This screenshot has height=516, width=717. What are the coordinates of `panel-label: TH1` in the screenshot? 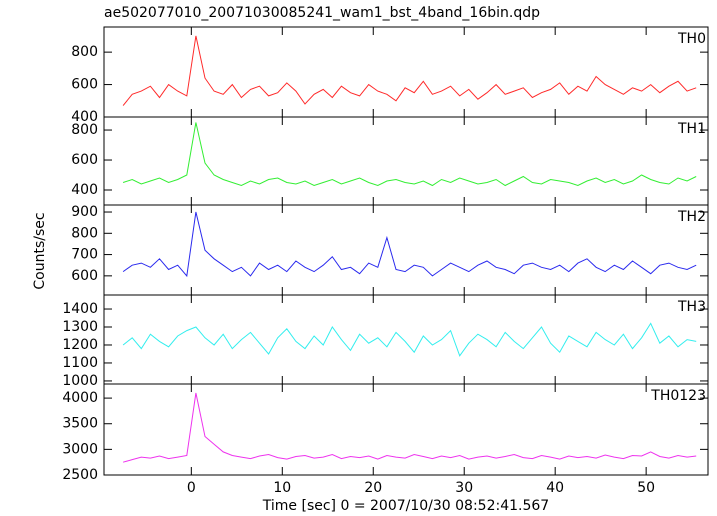 It's located at (691, 129).